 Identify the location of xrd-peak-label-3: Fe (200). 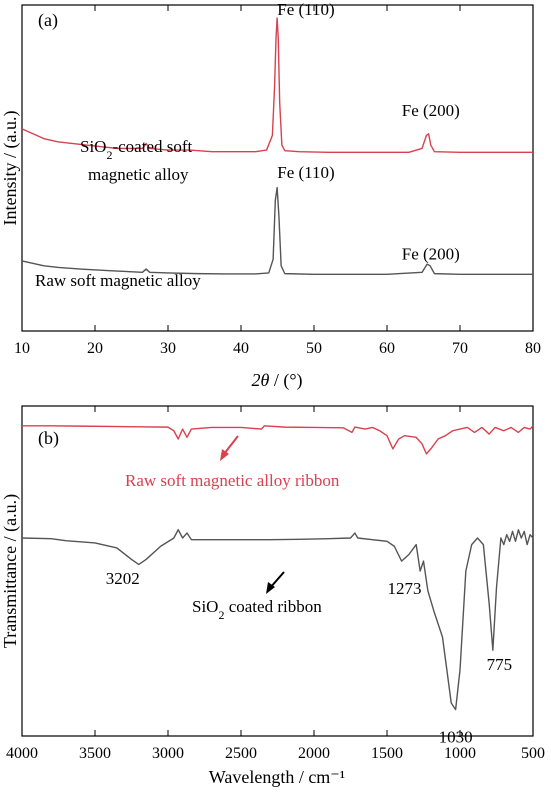
(431, 253).